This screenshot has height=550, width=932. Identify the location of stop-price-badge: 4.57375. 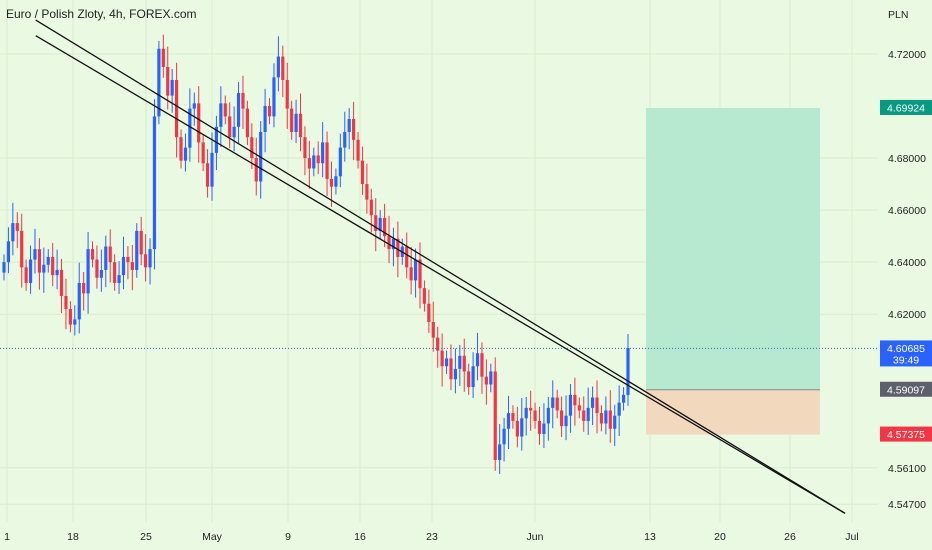
(906, 435).